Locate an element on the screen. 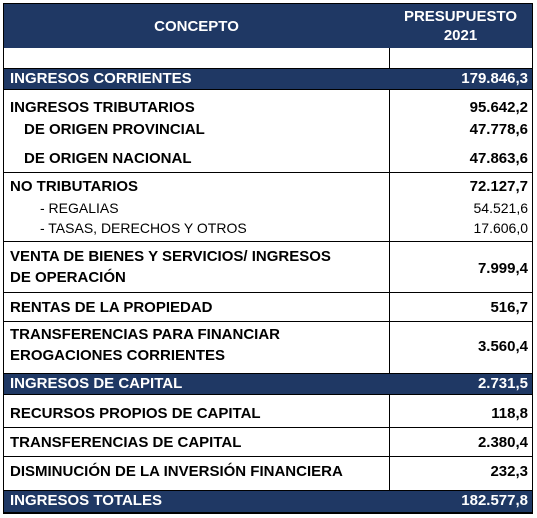 This screenshot has width=537, height=518. row-label: DE ORIGEN PROVINCIAL is located at coordinates (114, 129).